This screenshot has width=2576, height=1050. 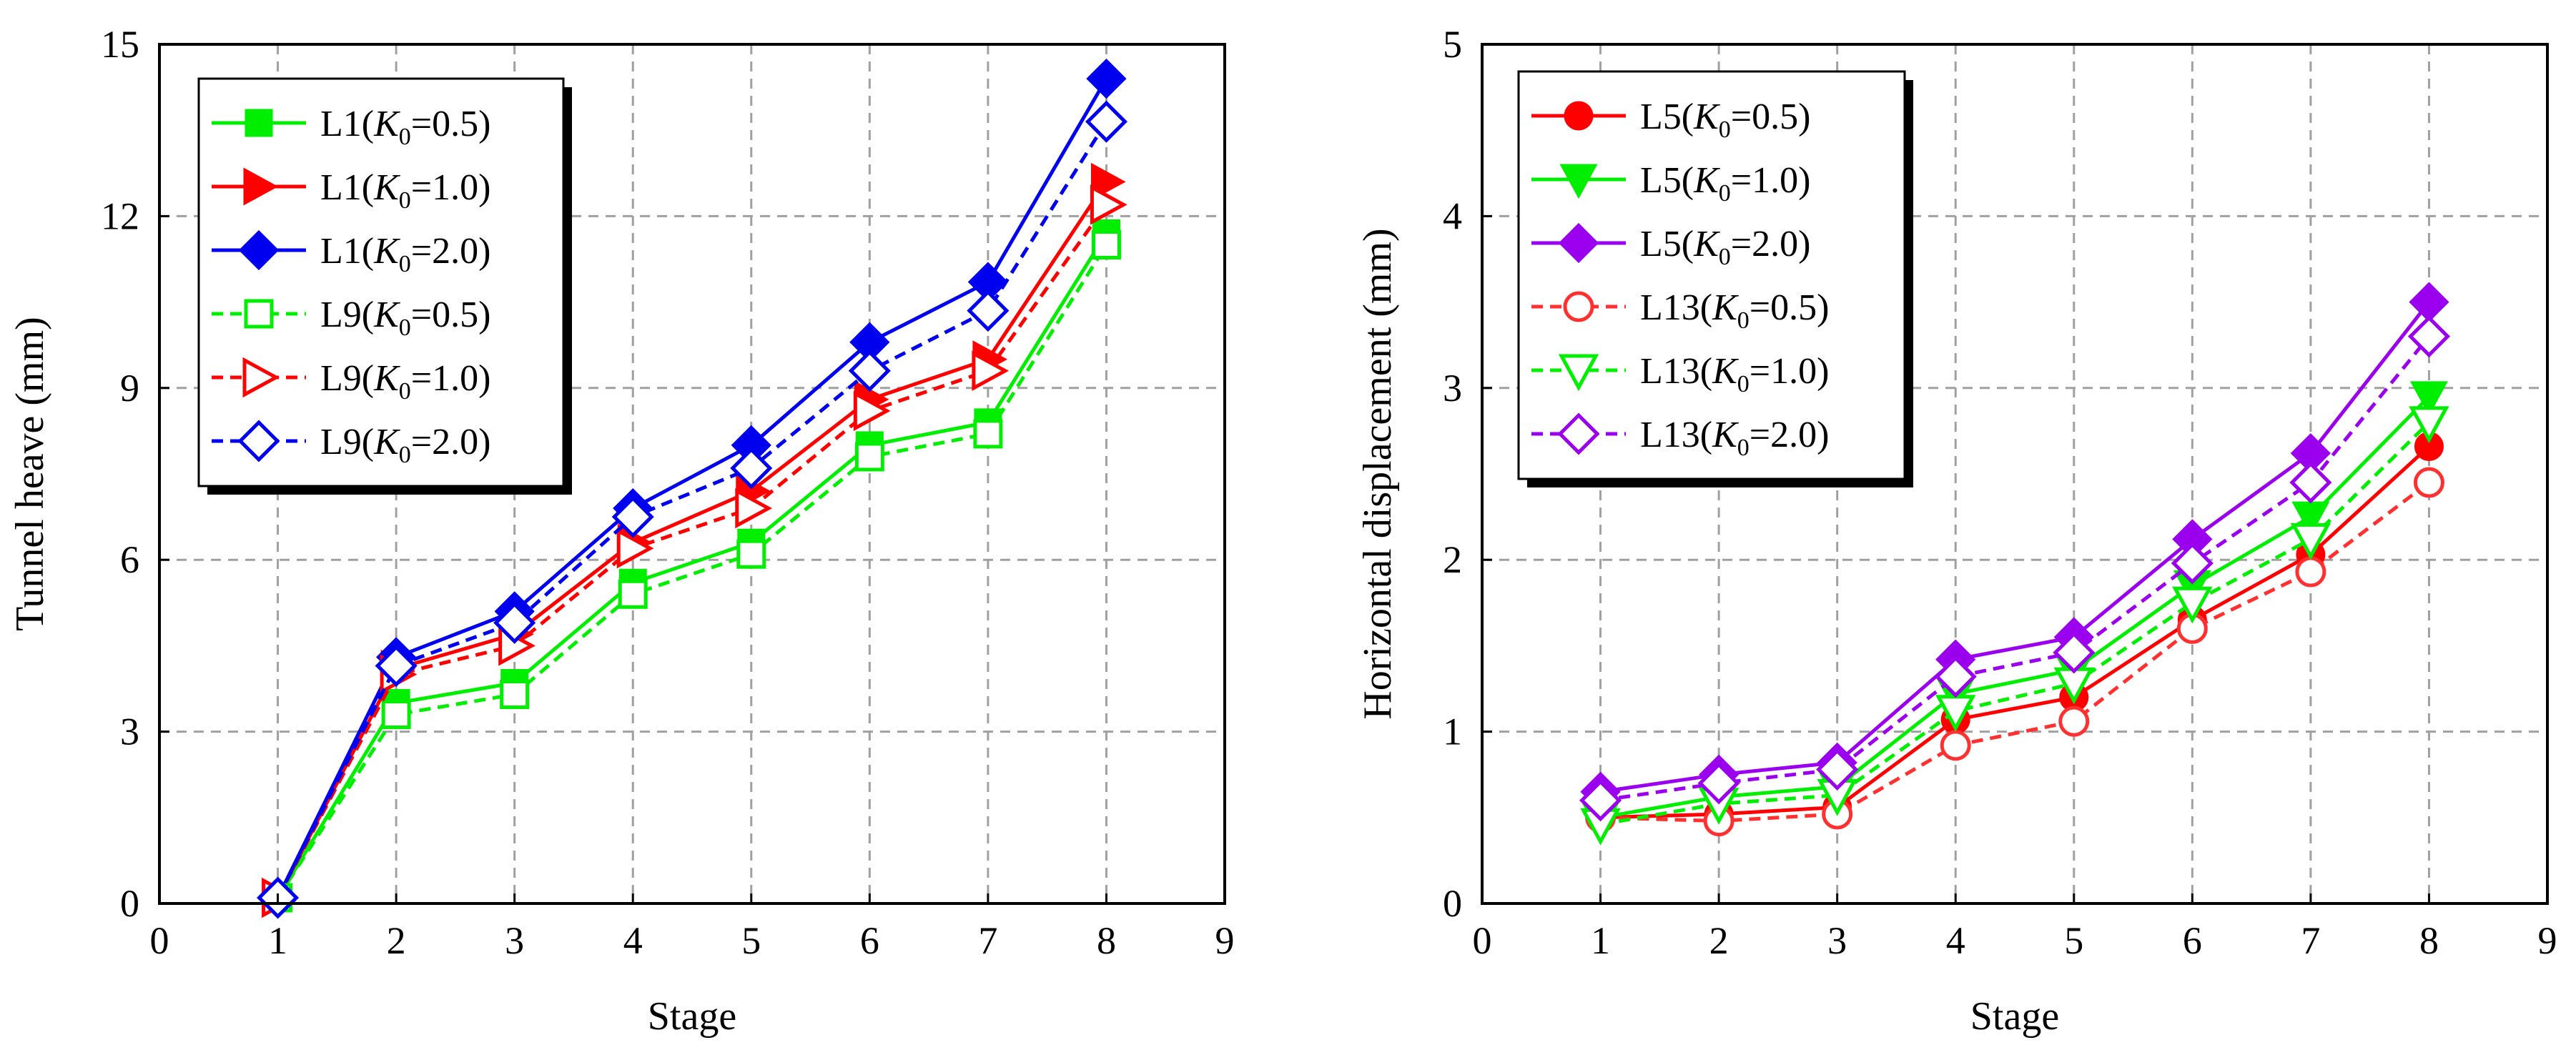 I want to click on legend-box, so click(x=1711, y=275).